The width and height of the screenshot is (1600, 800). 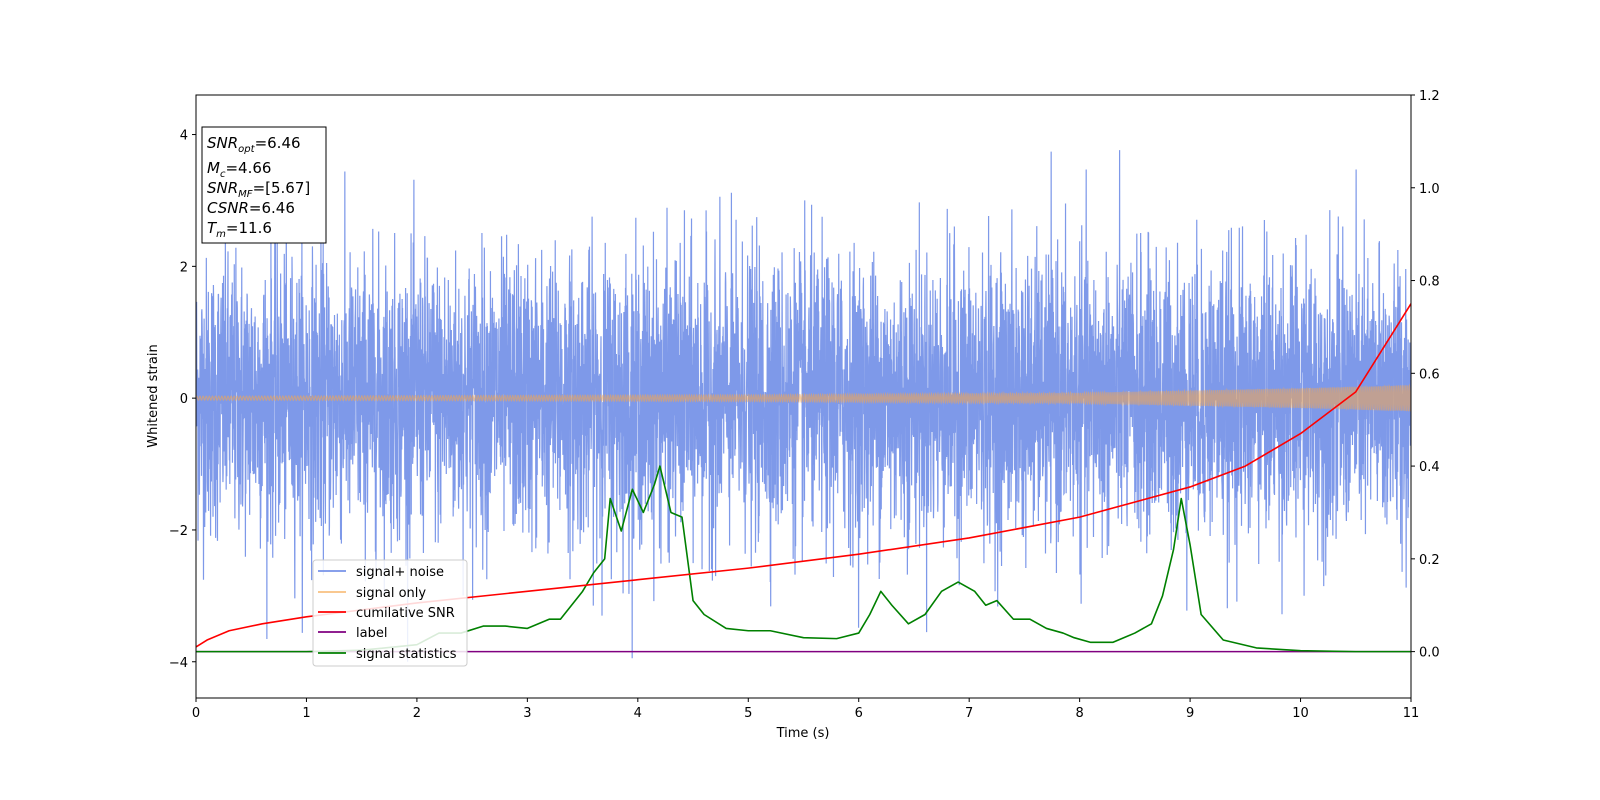 What do you see at coordinates (859, 713) in the screenshot?
I see `x-tick-label: 6` at bounding box center [859, 713].